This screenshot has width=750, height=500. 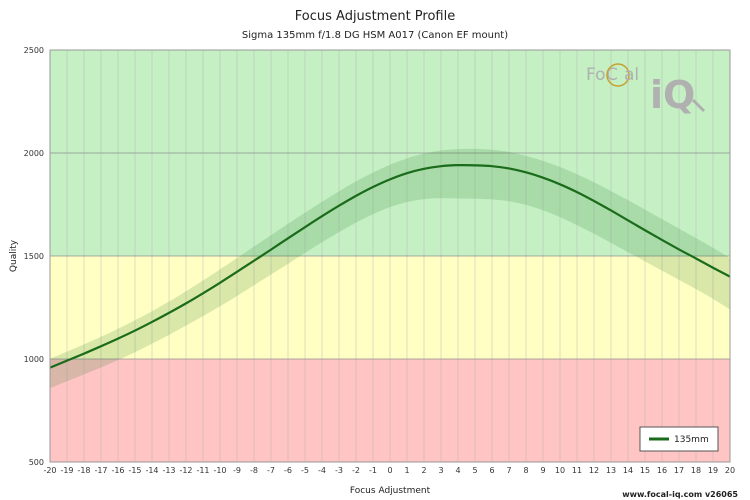 I want to click on x-tick-label: -18, so click(x=83, y=470).